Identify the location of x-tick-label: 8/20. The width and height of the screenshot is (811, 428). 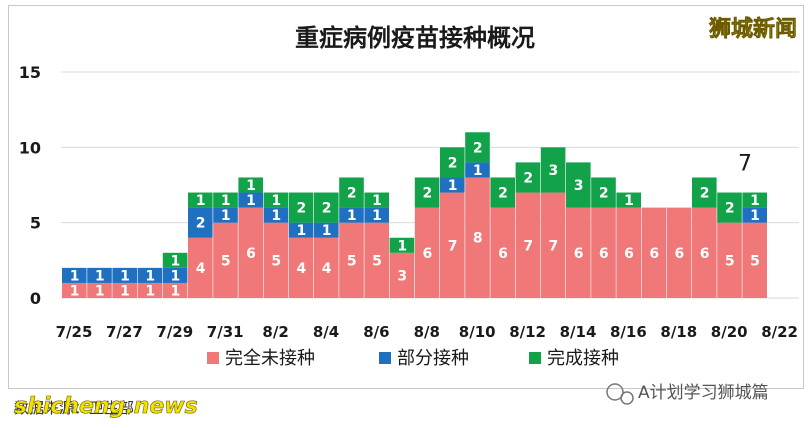
(729, 332).